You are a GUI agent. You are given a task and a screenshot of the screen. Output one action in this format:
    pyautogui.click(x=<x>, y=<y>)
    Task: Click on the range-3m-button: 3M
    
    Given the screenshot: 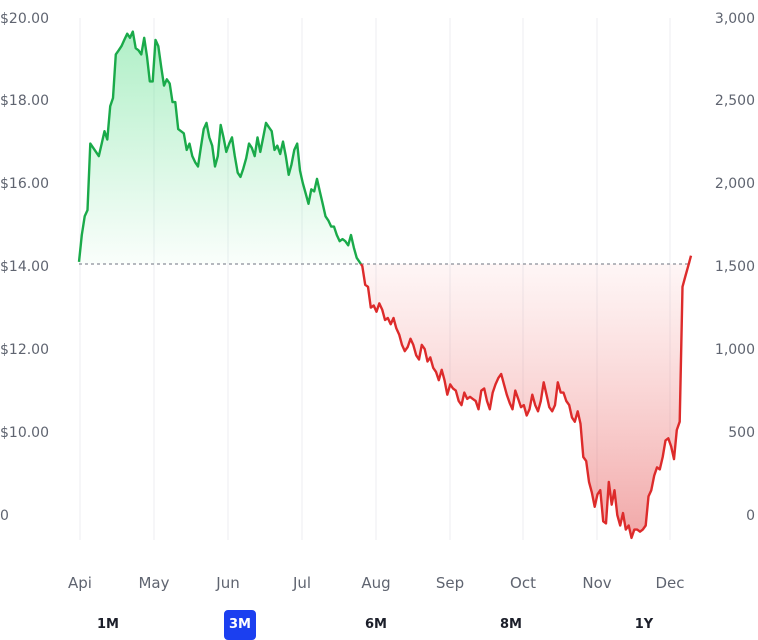 What is the action you would take?
    pyautogui.click(x=240, y=625)
    